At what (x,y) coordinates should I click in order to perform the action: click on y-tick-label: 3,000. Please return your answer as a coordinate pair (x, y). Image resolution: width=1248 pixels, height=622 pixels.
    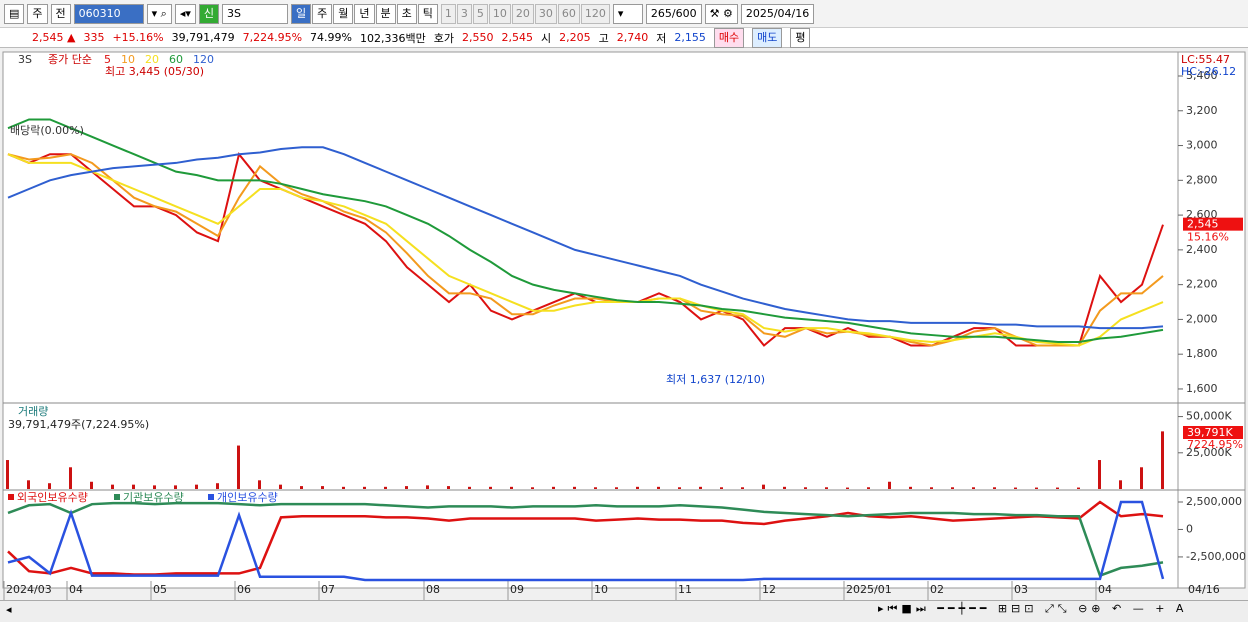
    Looking at the image, I should click on (1202, 145).